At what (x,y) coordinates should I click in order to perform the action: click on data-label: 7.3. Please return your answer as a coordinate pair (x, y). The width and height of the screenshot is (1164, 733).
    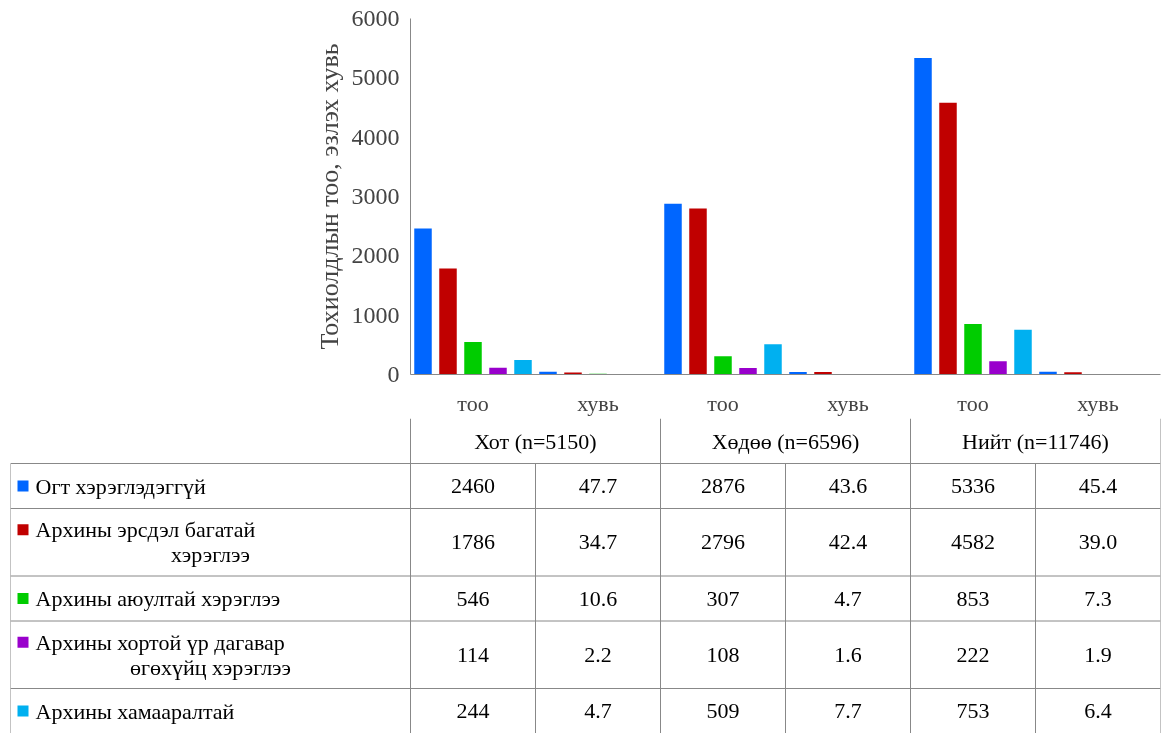
    Looking at the image, I should click on (1098, 598).